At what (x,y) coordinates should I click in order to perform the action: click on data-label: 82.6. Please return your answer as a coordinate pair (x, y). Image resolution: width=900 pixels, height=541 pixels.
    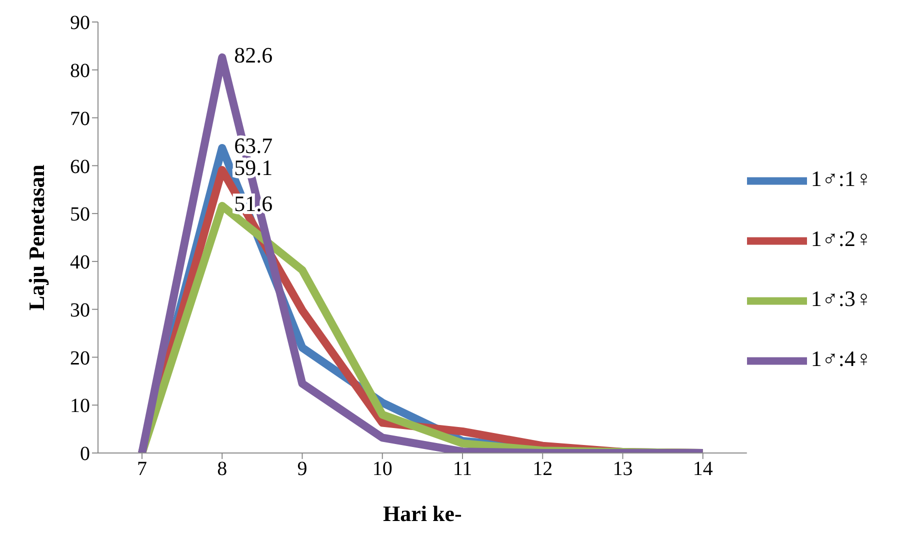
    Looking at the image, I should click on (253, 55).